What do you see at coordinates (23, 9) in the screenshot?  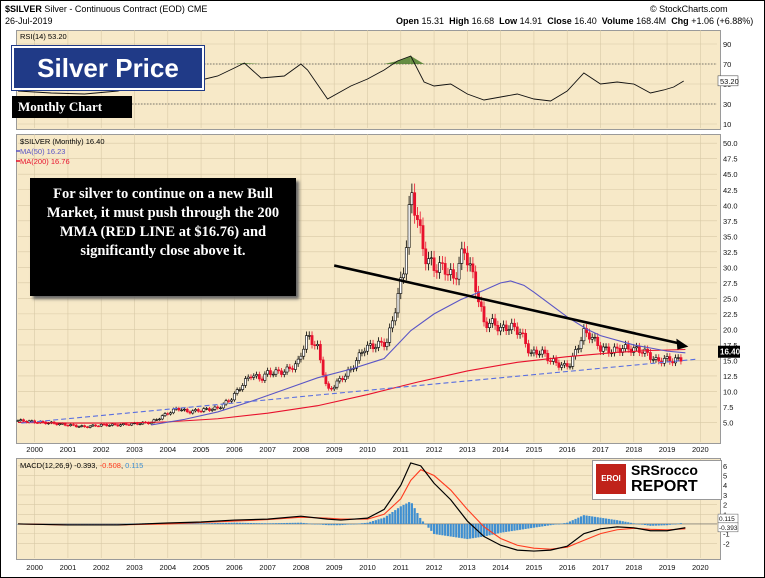 I see `symbol: $SILVER` at bounding box center [23, 9].